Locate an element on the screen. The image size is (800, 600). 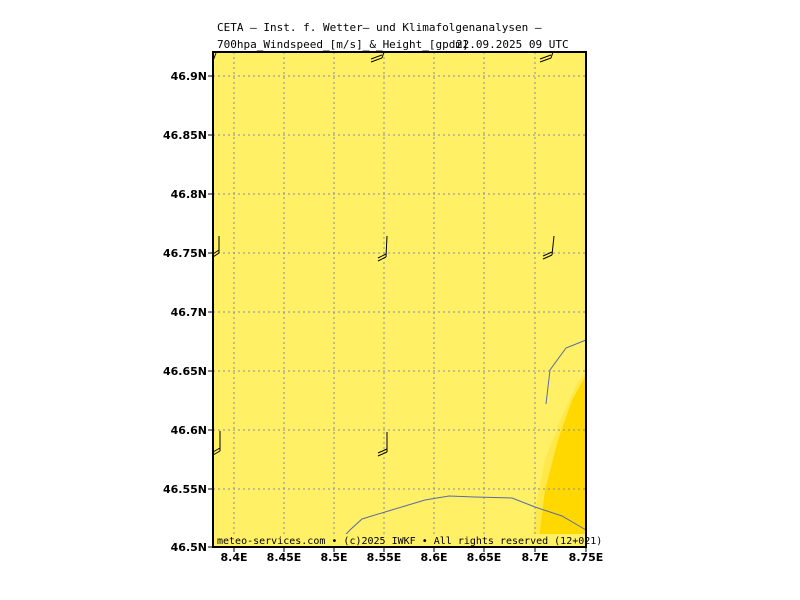
credit-strip is located at coordinates (399, 540).